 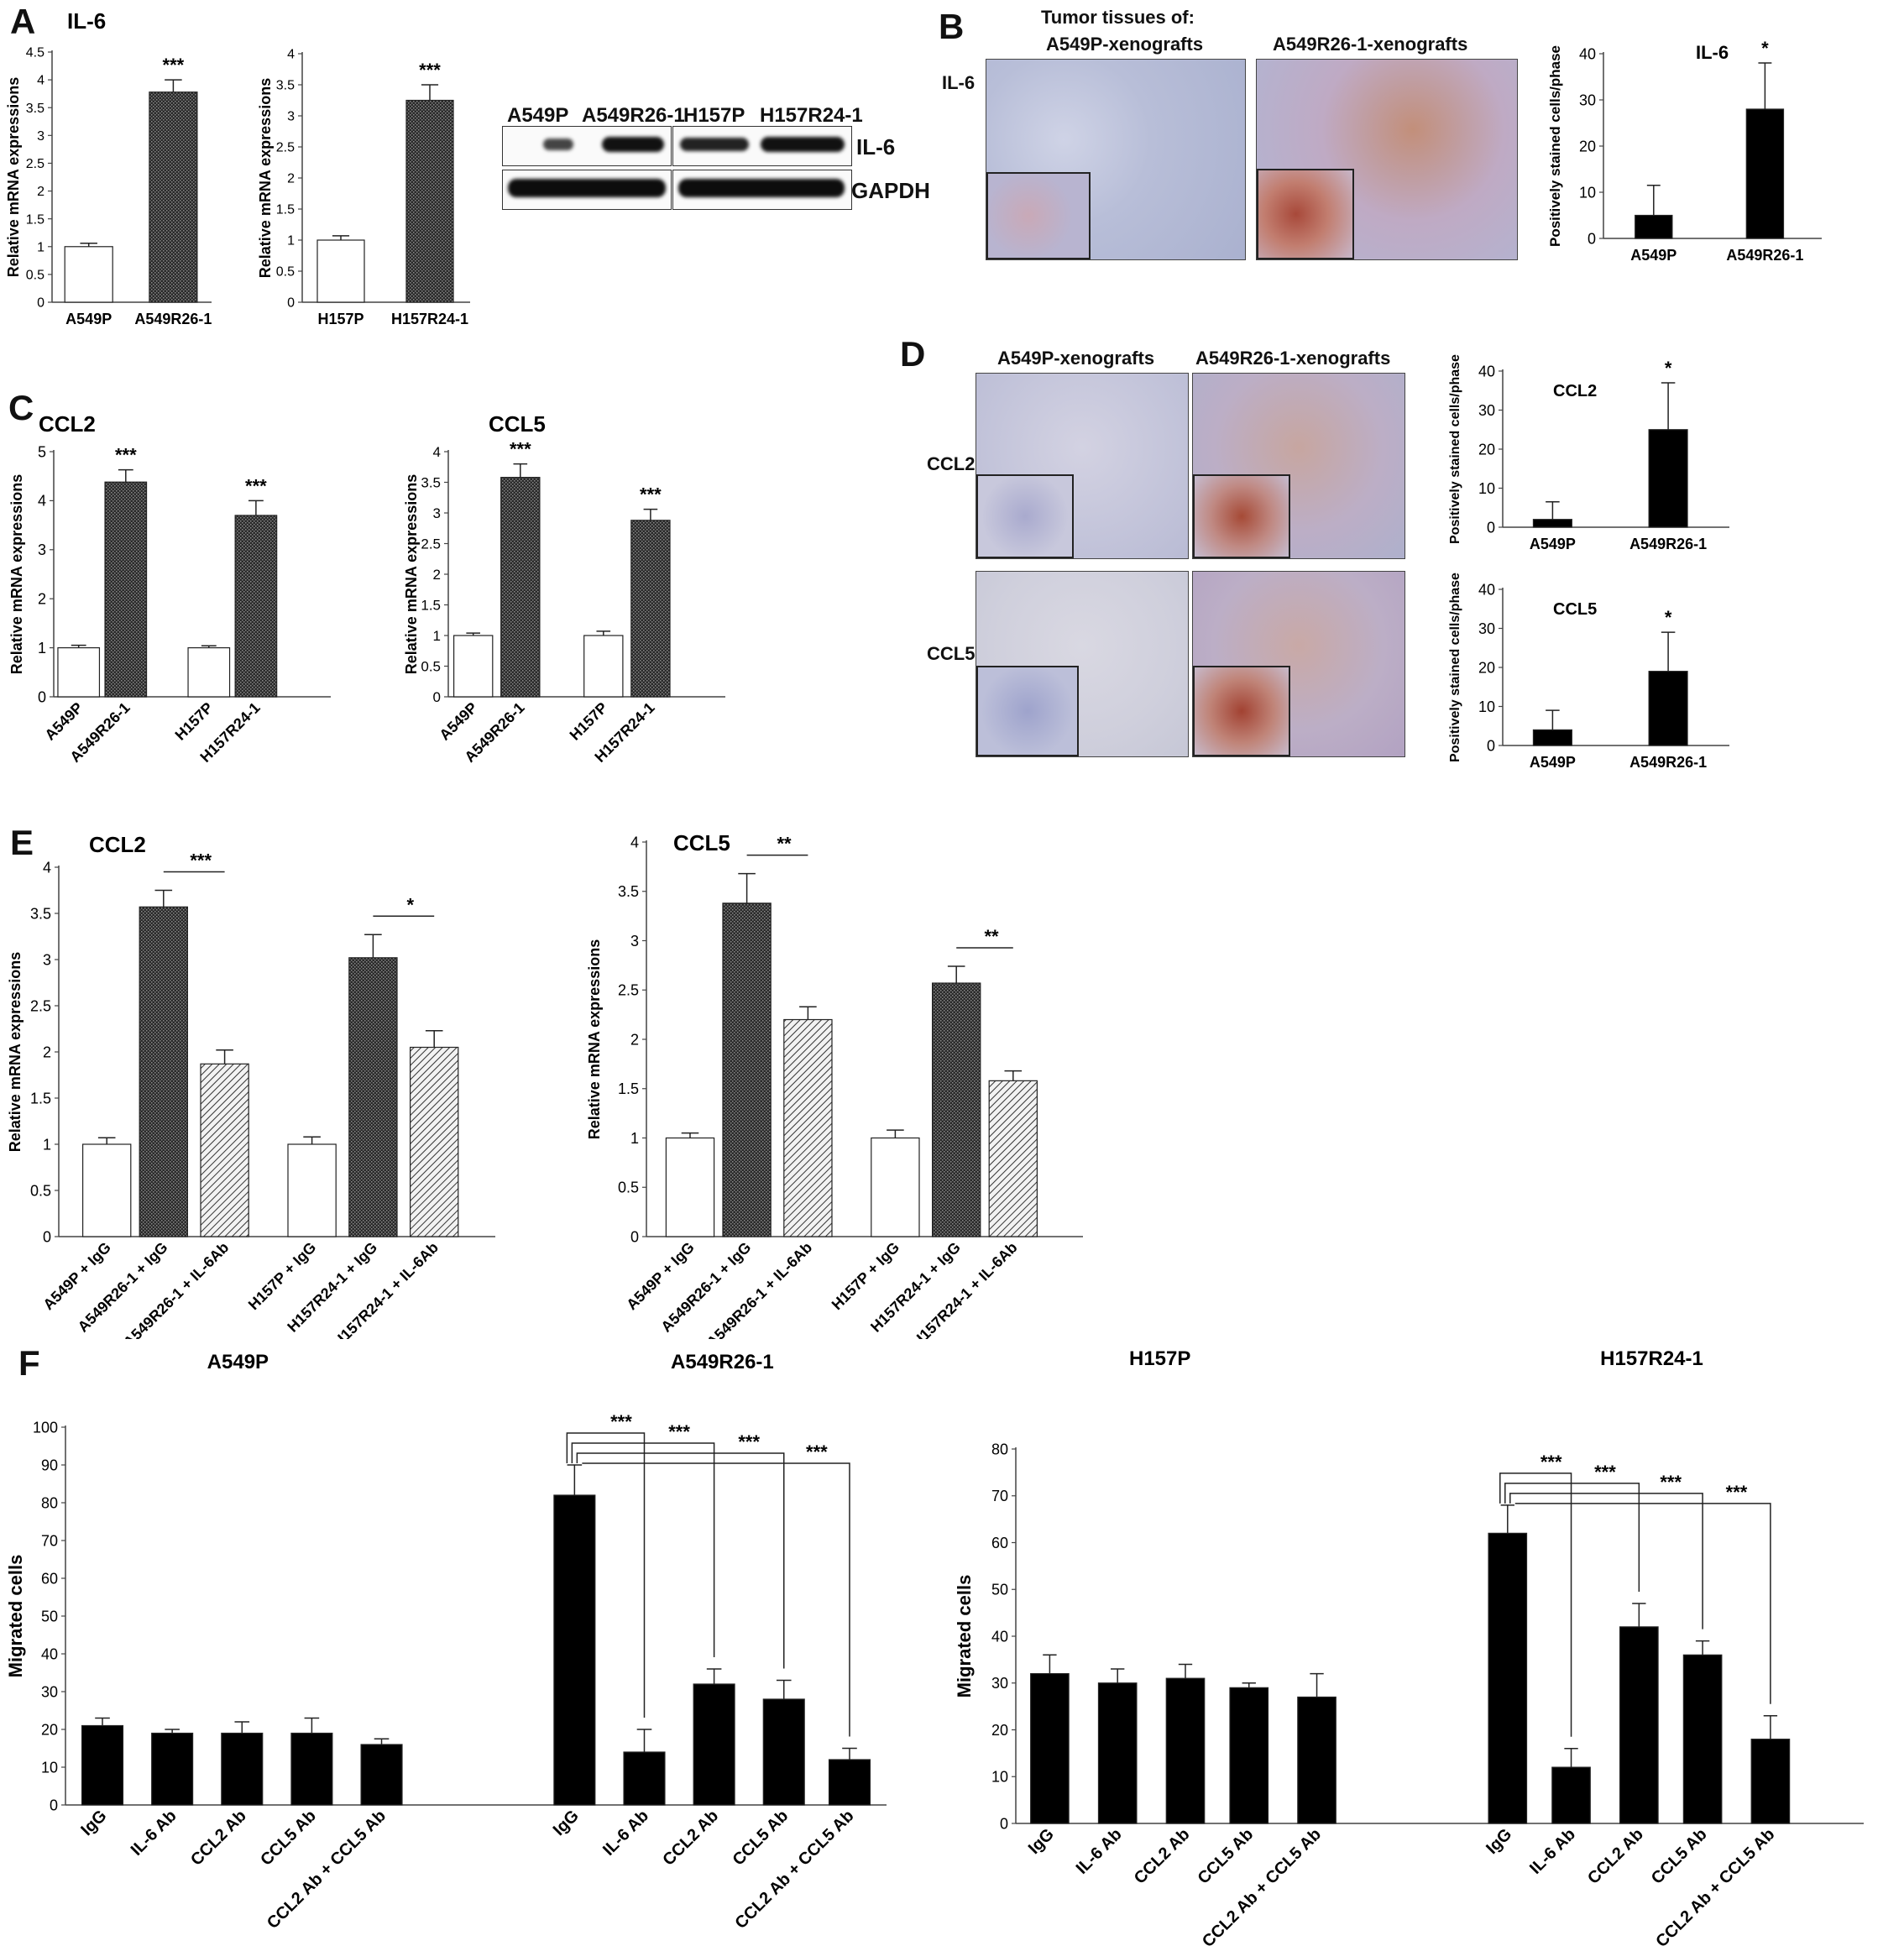 I want to click on ihc-d-row-ccl5: CCL5, so click(x=951, y=653).